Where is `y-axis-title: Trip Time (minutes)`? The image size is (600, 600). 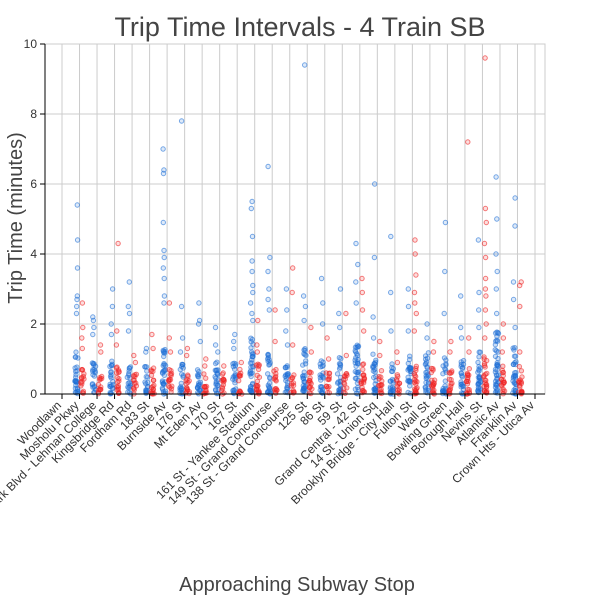
y-axis-title: Trip Time (minutes) is located at coordinates (16, 218).